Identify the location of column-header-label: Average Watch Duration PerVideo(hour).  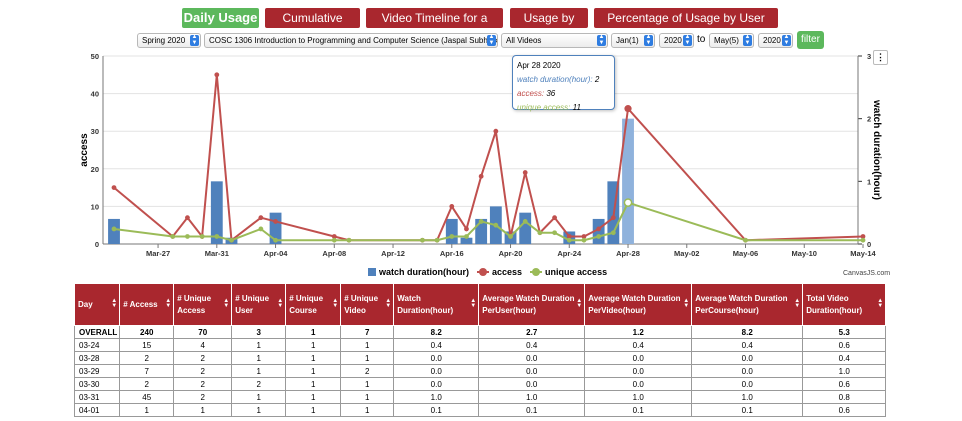
(634, 304).